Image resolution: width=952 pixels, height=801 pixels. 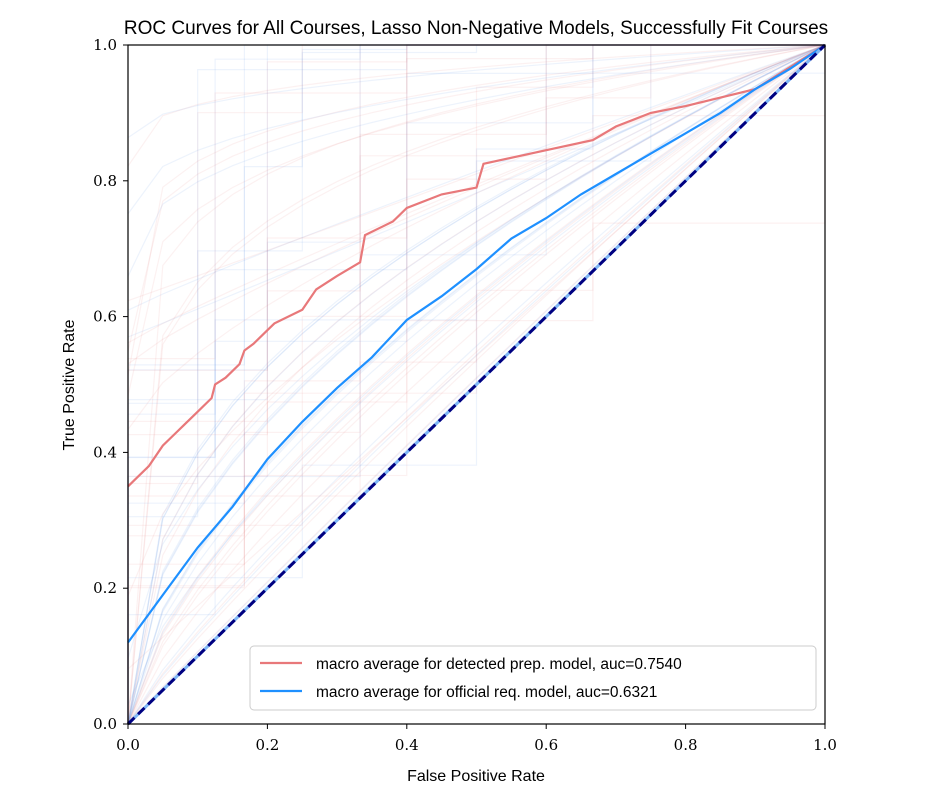 I want to click on x-tick-label: 1.0, so click(x=825, y=745).